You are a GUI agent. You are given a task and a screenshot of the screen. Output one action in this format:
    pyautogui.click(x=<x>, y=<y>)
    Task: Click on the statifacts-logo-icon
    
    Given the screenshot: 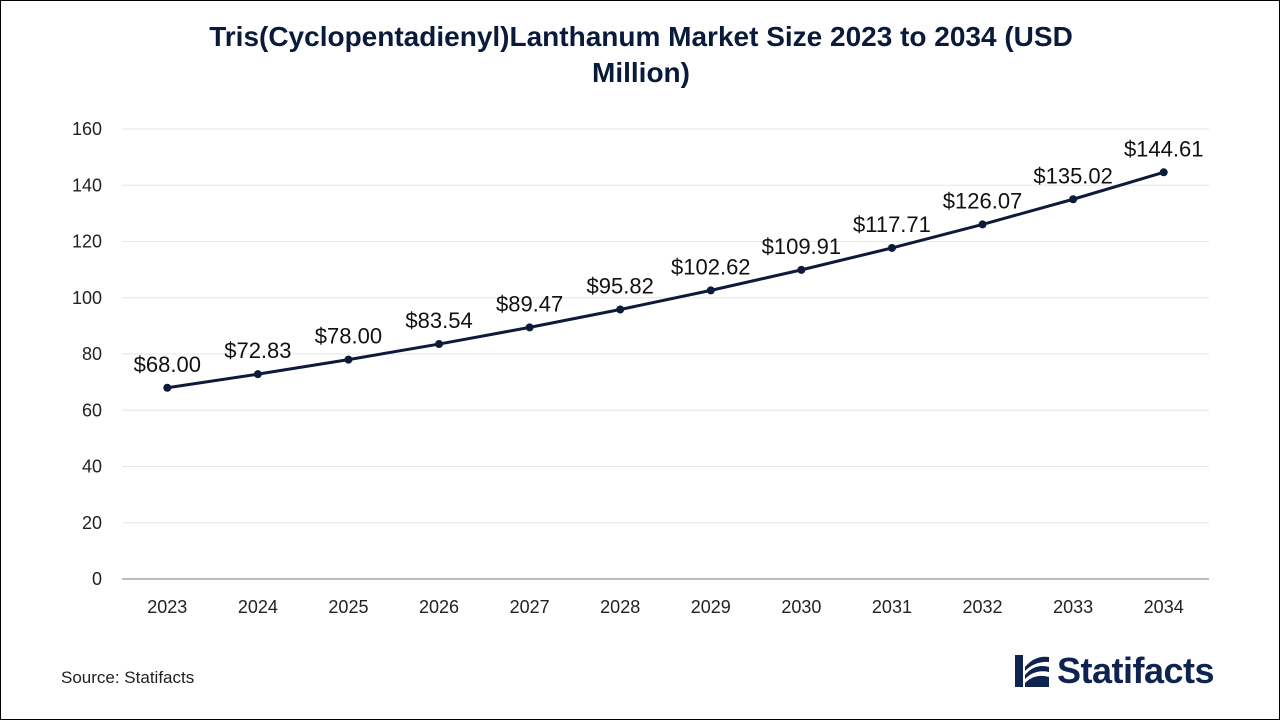 What is the action you would take?
    pyautogui.click(x=1032, y=671)
    